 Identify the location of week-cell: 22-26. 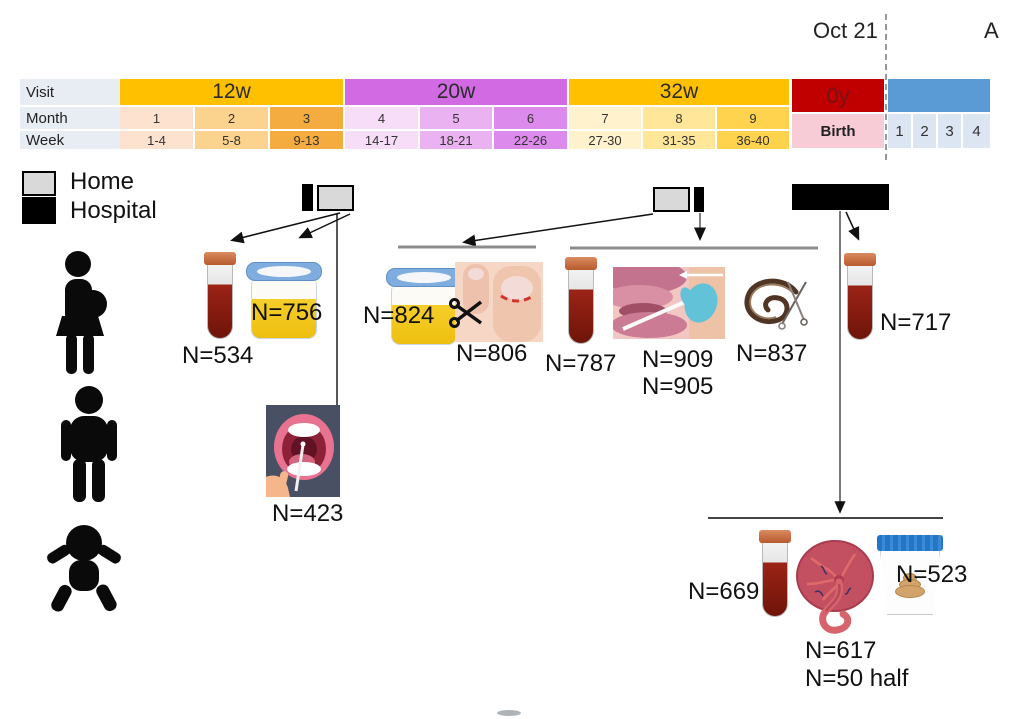
(530, 140).